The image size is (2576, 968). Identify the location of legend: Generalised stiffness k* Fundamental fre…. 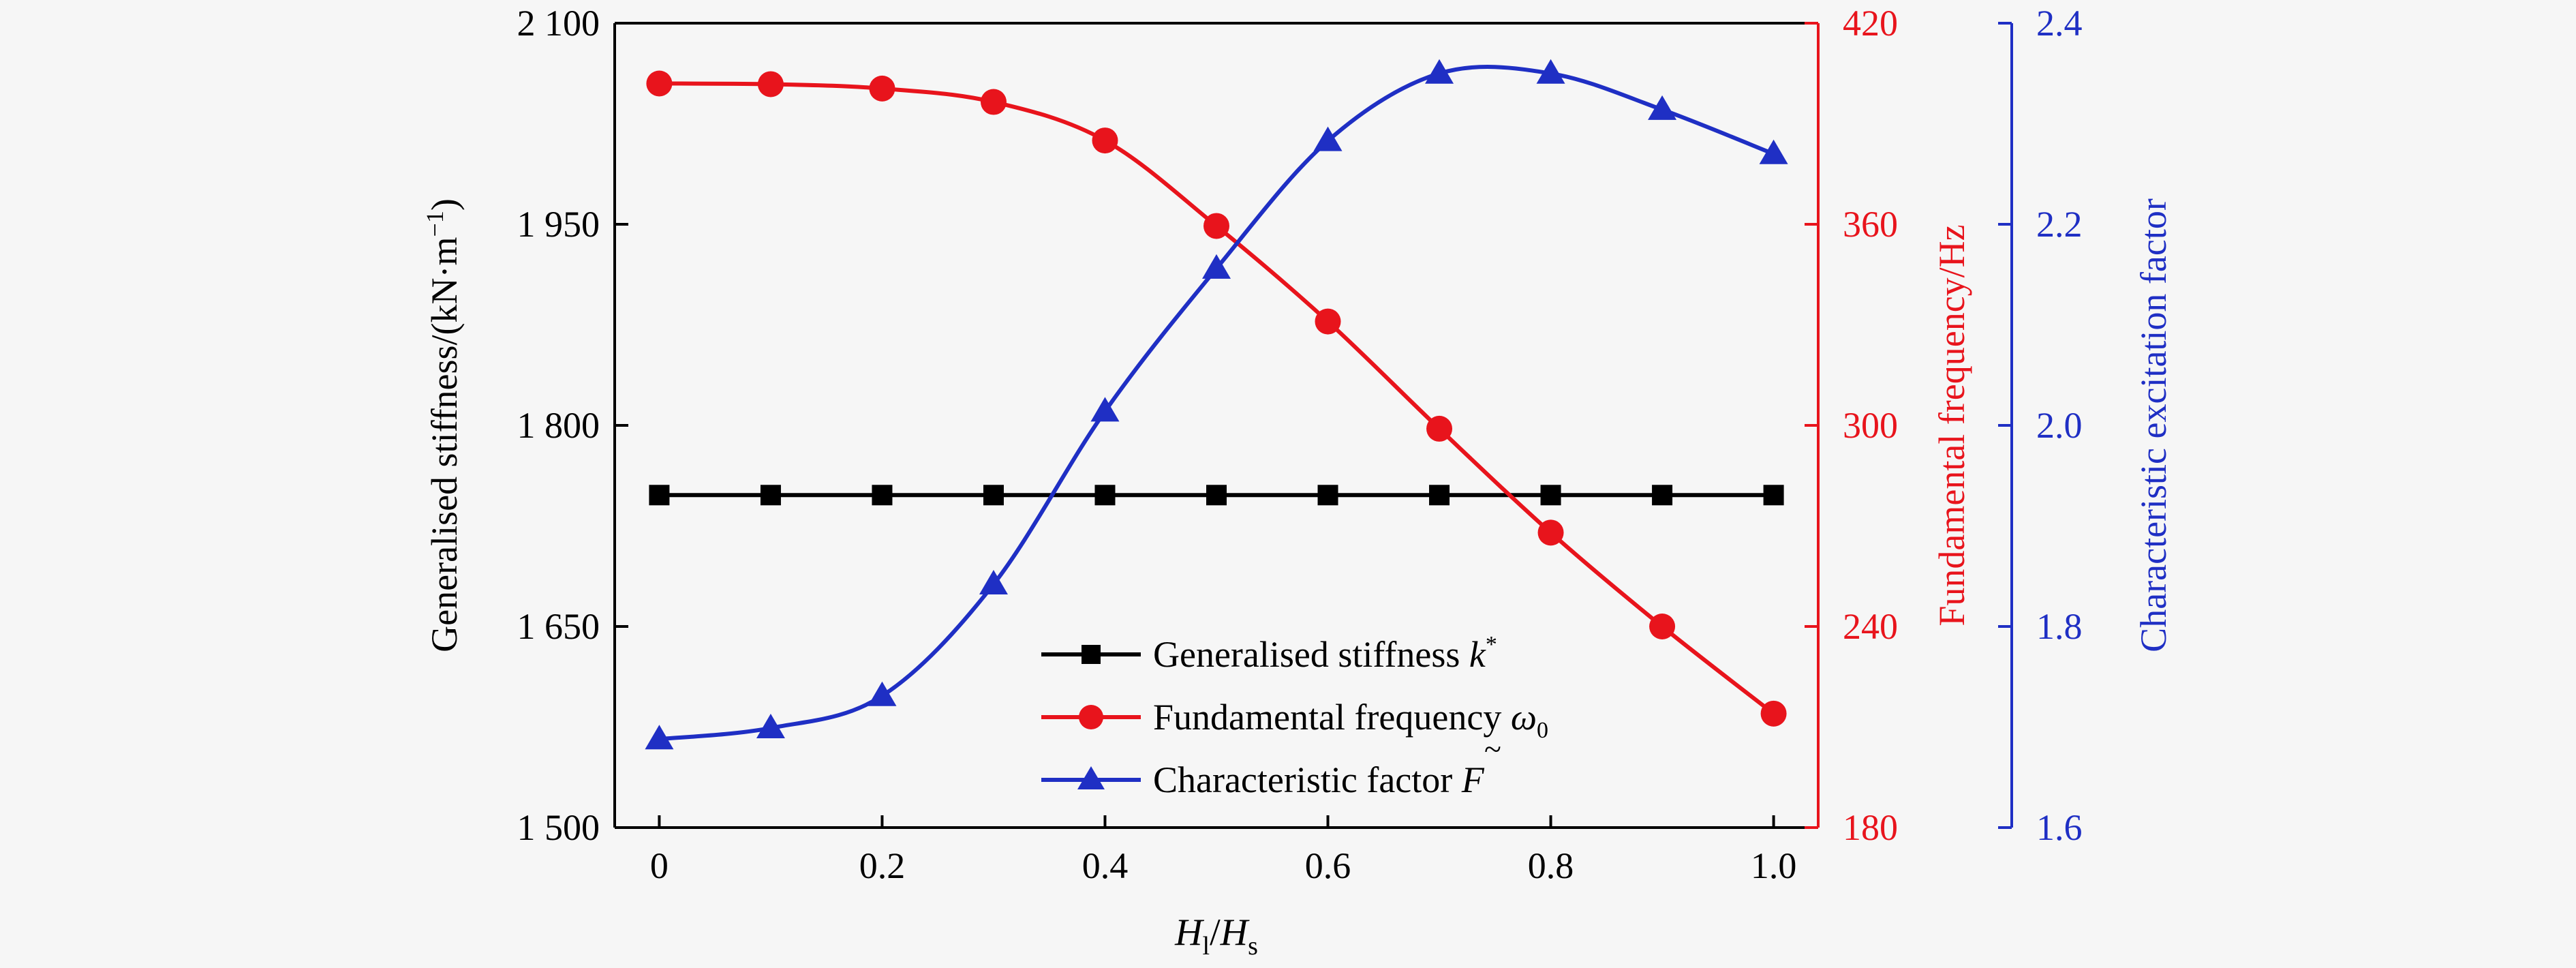
(1294, 716).